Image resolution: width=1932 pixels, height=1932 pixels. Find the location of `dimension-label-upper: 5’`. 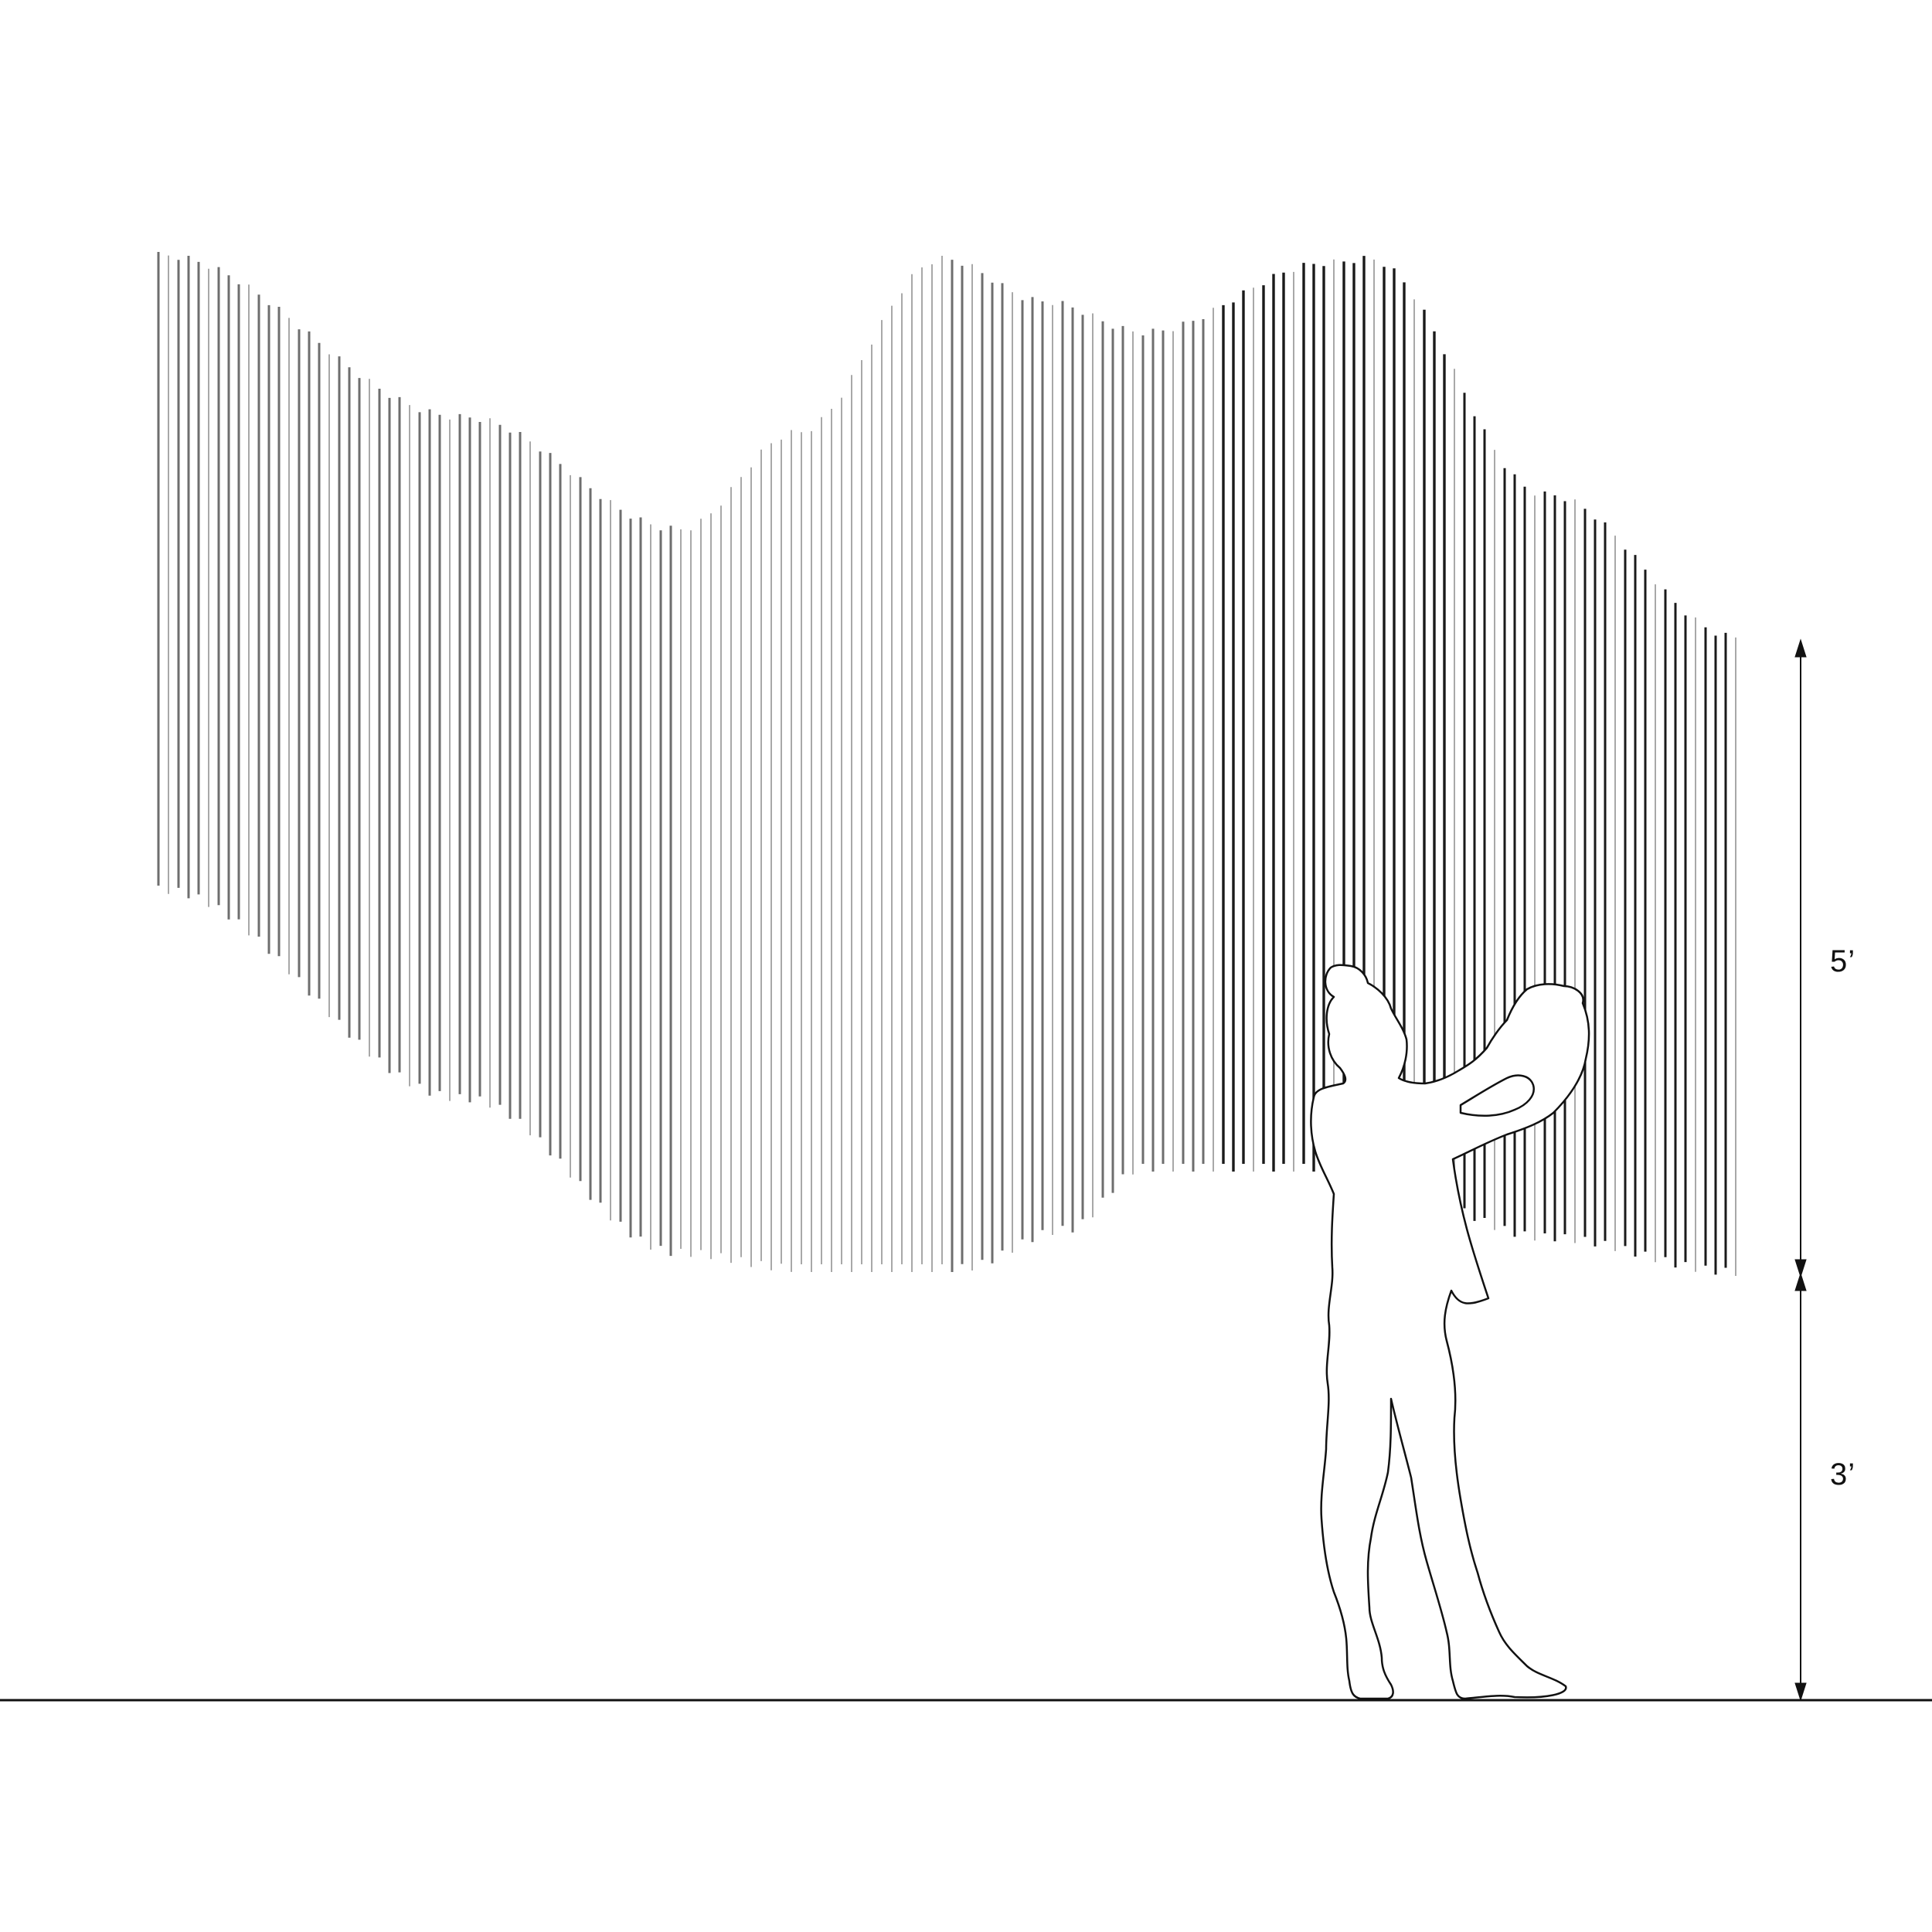

dimension-label-upper: 5’ is located at coordinates (1843, 961).